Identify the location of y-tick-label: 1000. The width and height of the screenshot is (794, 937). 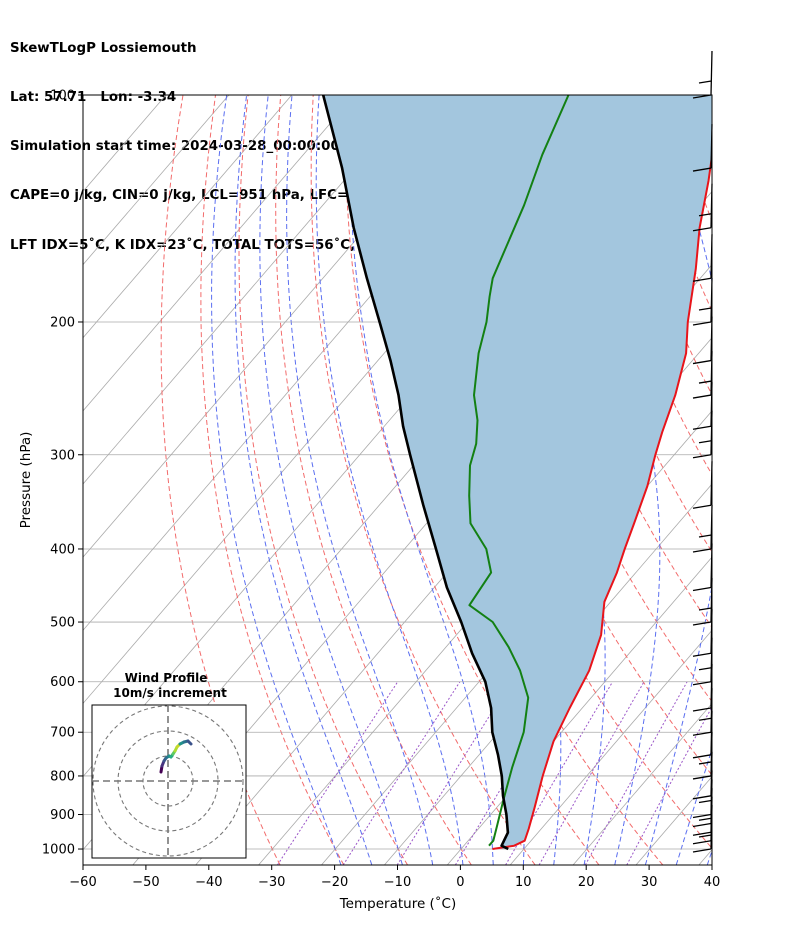
(58, 850).